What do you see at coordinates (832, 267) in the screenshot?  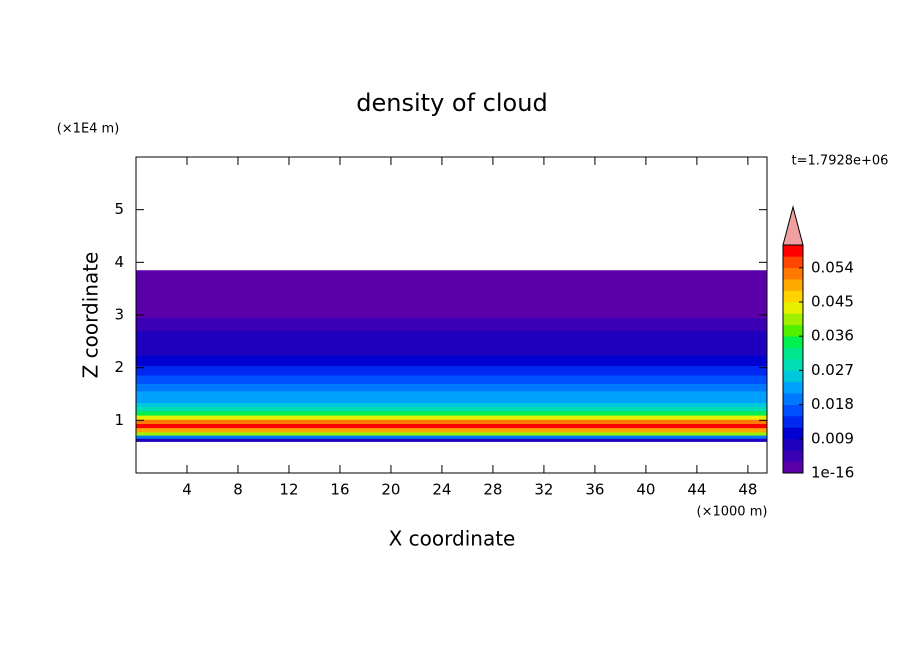 I see `colorbar-tick-label: 0.054` at bounding box center [832, 267].